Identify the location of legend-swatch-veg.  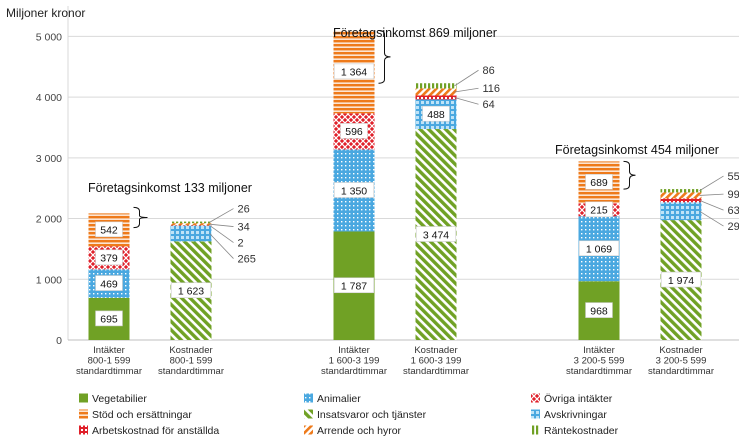
(83, 398).